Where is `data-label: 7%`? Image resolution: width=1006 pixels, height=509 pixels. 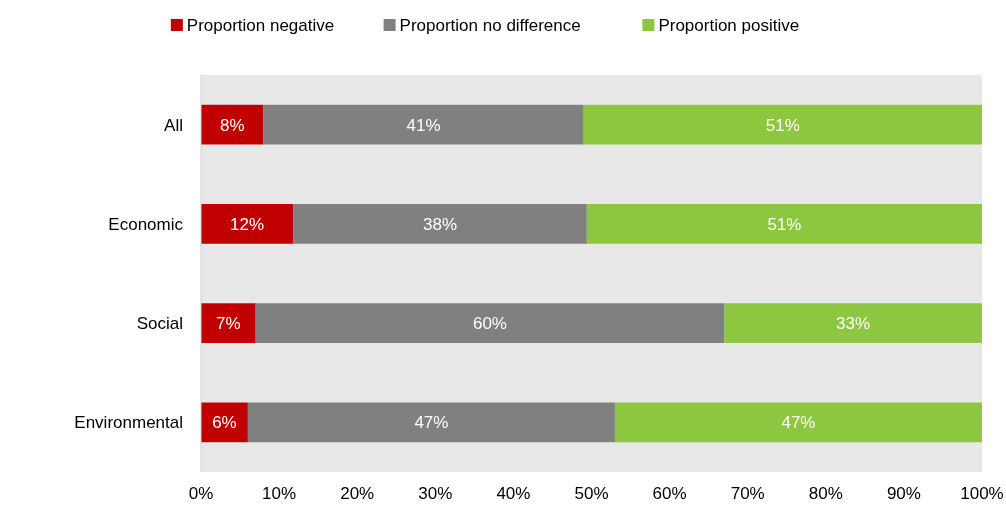 data-label: 7% is located at coordinates (228, 324).